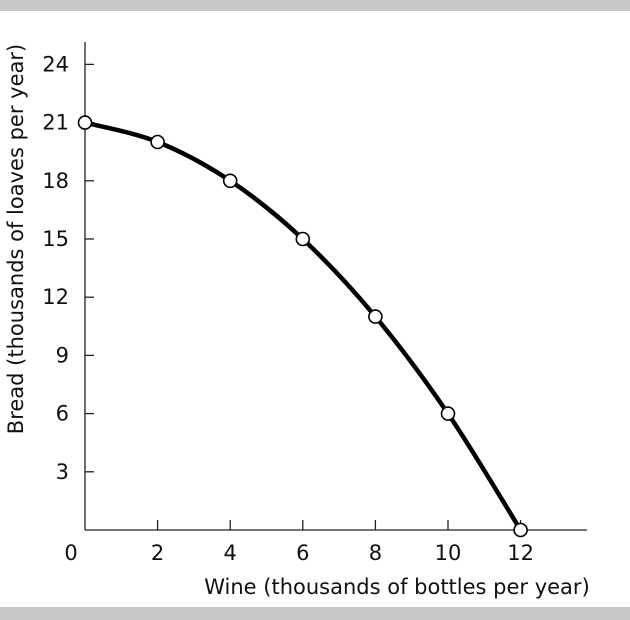 The height and width of the screenshot is (620, 630). I want to click on y-tick-label: 24, so click(55, 64).